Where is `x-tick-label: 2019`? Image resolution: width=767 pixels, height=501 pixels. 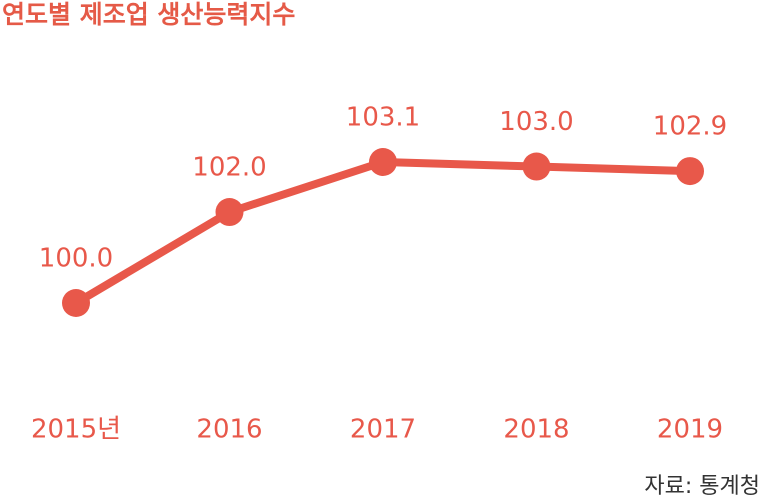
x-tick-label: 2019 is located at coordinates (690, 430).